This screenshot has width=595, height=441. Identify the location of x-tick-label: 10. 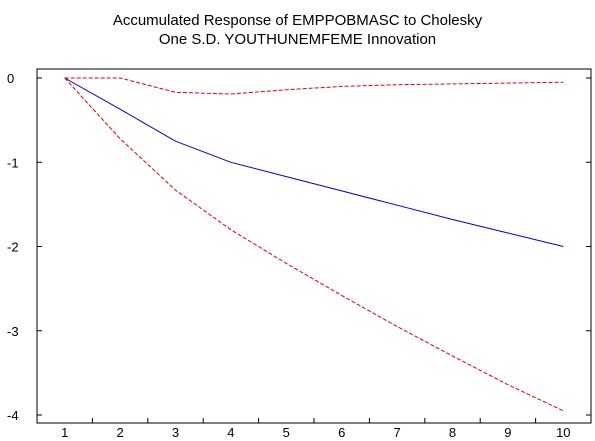
(563, 432).